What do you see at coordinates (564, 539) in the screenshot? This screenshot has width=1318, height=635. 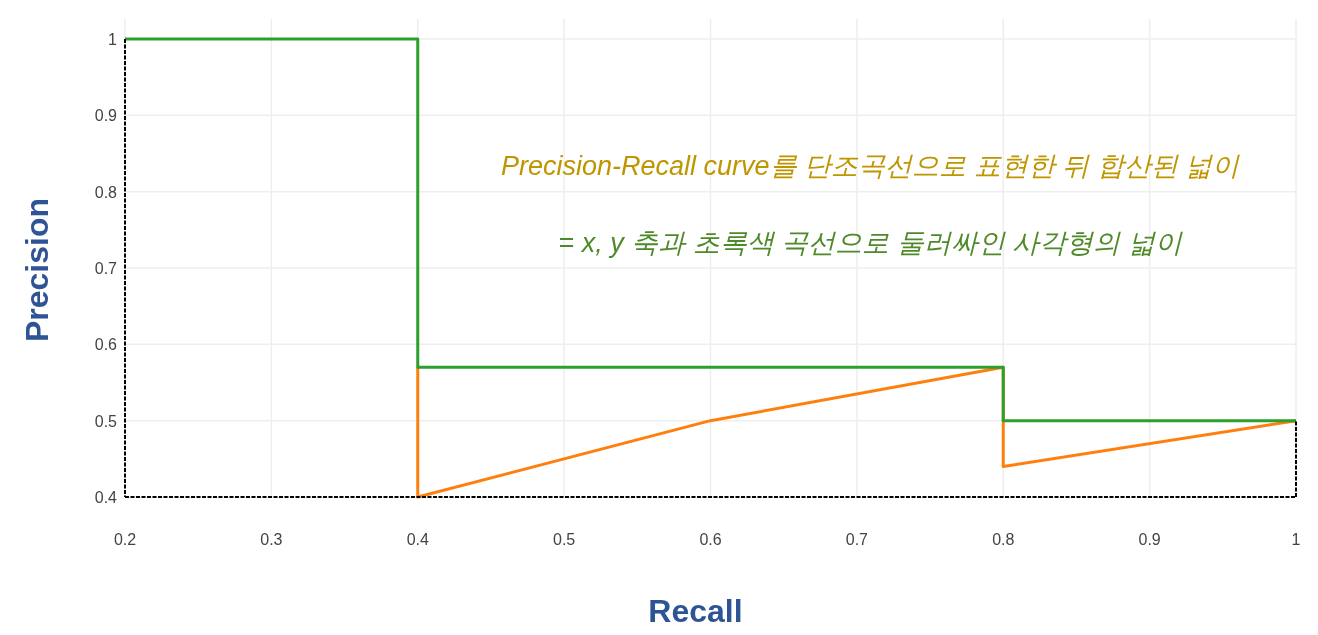 I see `x-tick-label: 0.5` at bounding box center [564, 539].